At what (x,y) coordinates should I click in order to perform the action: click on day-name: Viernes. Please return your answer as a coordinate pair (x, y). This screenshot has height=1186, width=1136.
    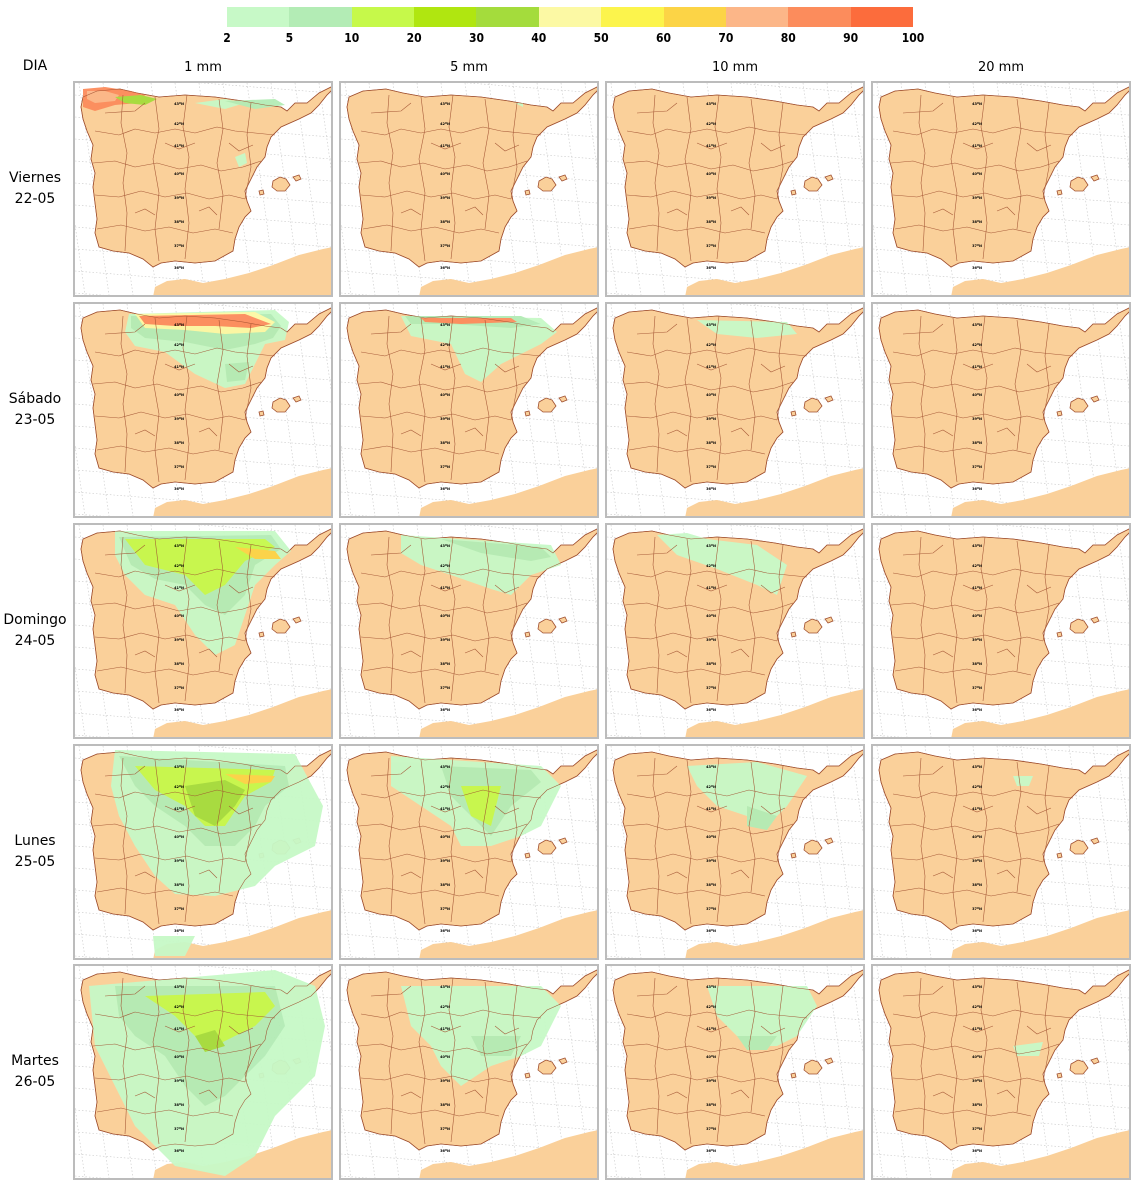
    Looking at the image, I should click on (35, 178).